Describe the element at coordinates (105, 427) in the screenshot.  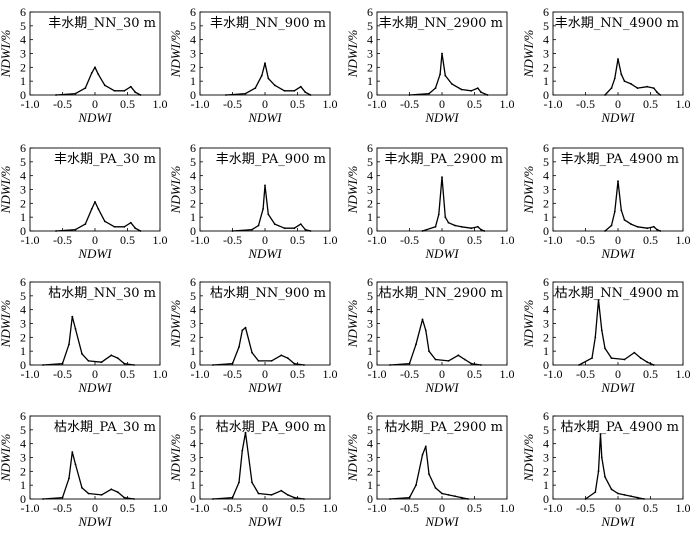
I see `panel-title: 枯水期_PA_30 m` at that location.